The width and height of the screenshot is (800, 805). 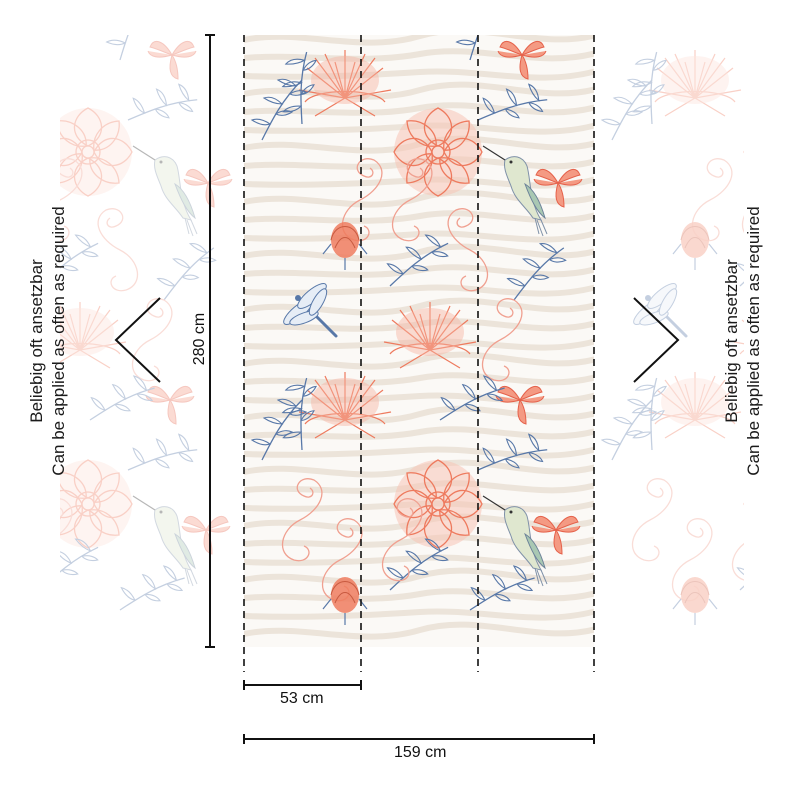 I want to click on height-dimension, so click(x=210, y=341).